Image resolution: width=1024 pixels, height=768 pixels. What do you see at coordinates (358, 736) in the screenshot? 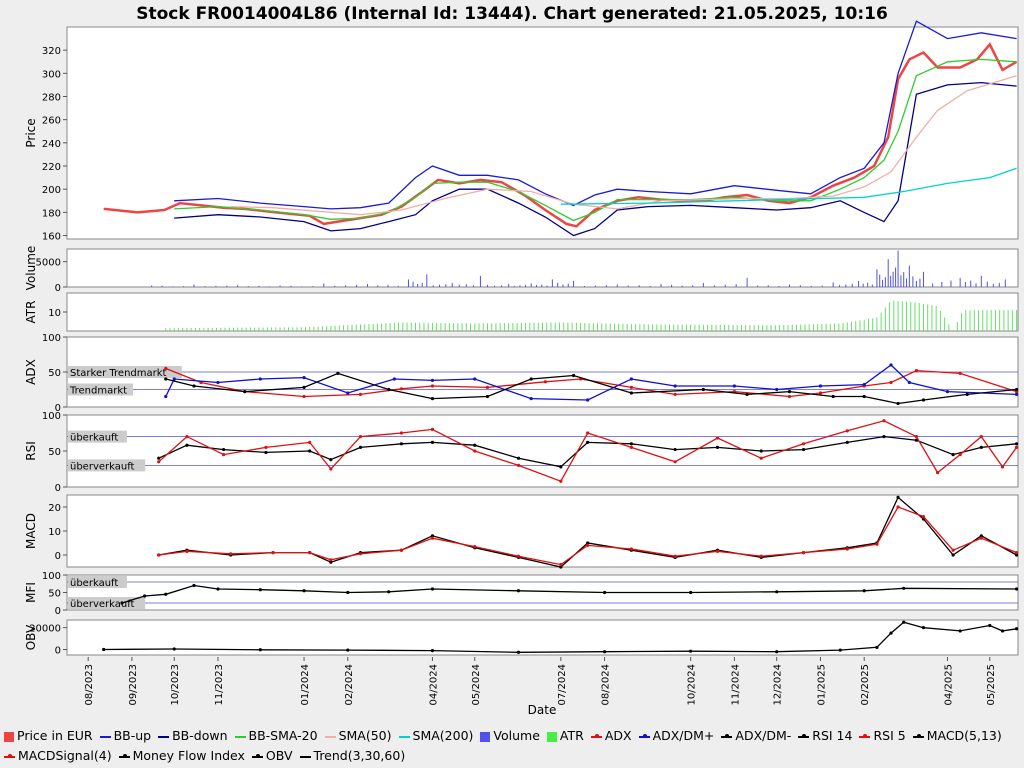
I see `legend-item: SMA(50)` at bounding box center [358, 736].